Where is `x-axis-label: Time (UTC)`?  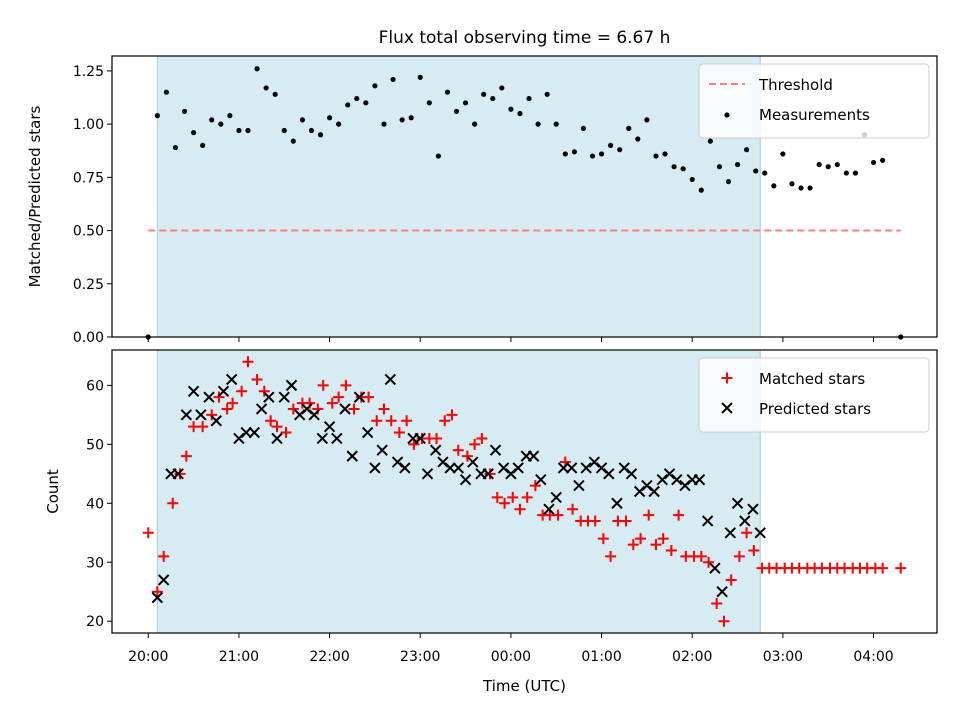 x-axis-label: Time (UTC) is located at coordinates (524, 686).